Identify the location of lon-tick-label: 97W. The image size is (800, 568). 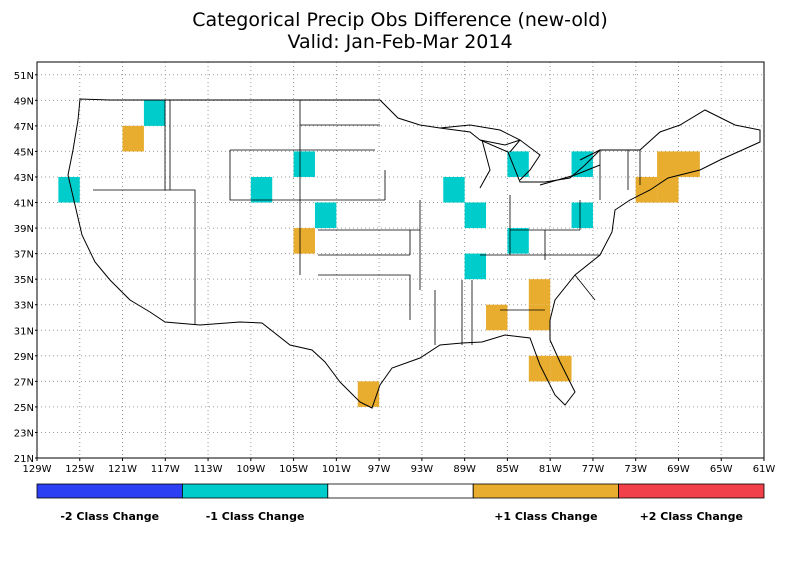
(379, 469).